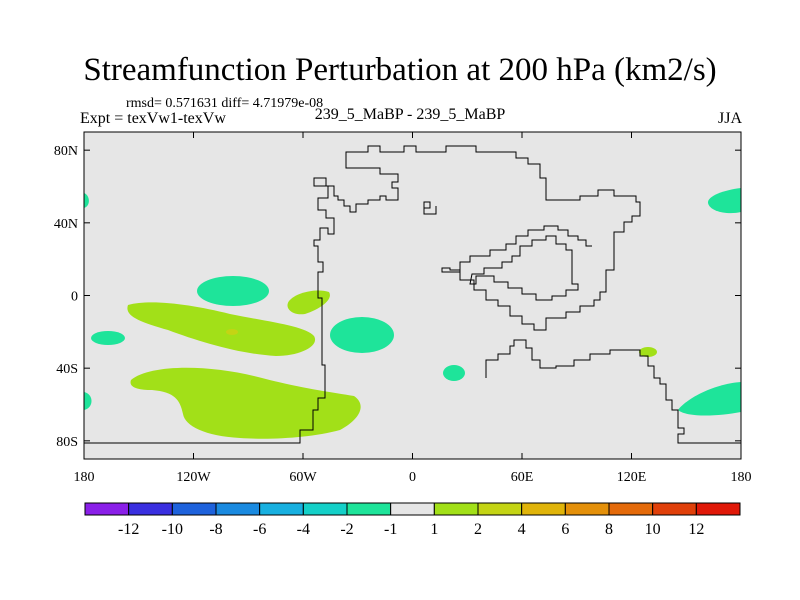  Describe the element at coordinates (478, 529) in the screenshot. I see `colorbar-label: 2` at that location.